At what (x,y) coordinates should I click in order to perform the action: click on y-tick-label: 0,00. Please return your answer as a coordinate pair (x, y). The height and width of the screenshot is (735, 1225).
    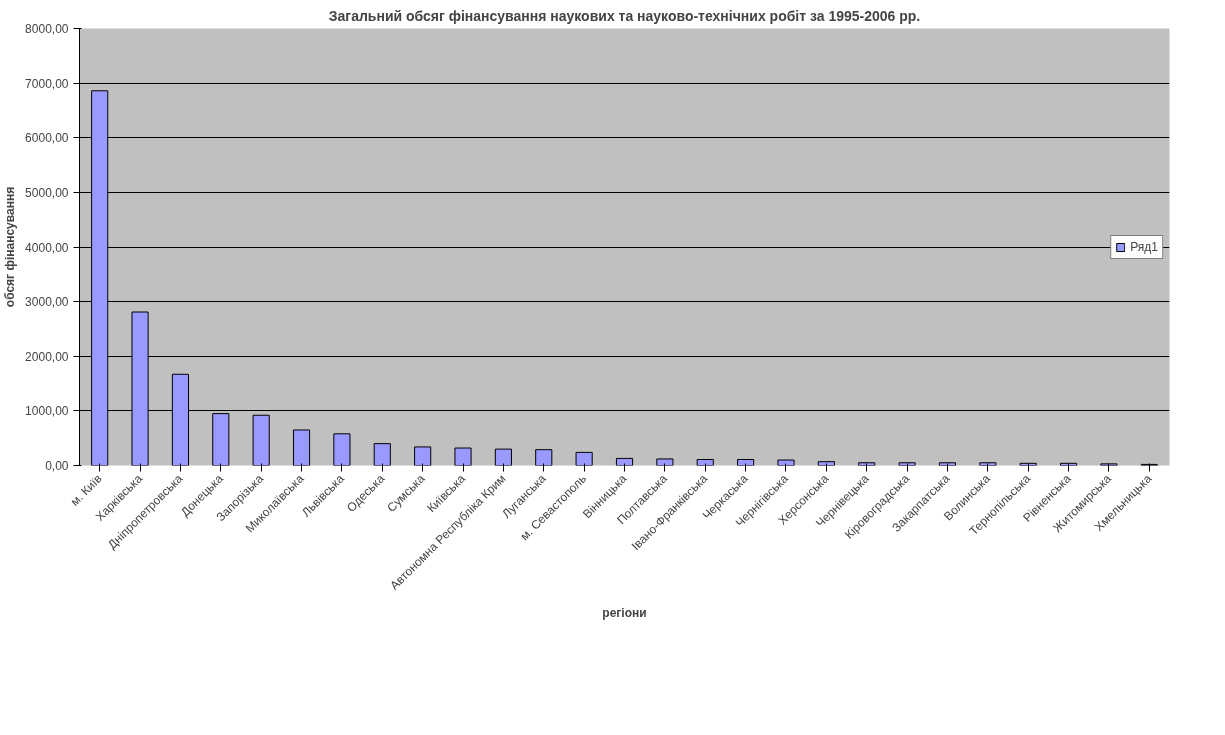
    Looking at the image, I should click on (57, 466).